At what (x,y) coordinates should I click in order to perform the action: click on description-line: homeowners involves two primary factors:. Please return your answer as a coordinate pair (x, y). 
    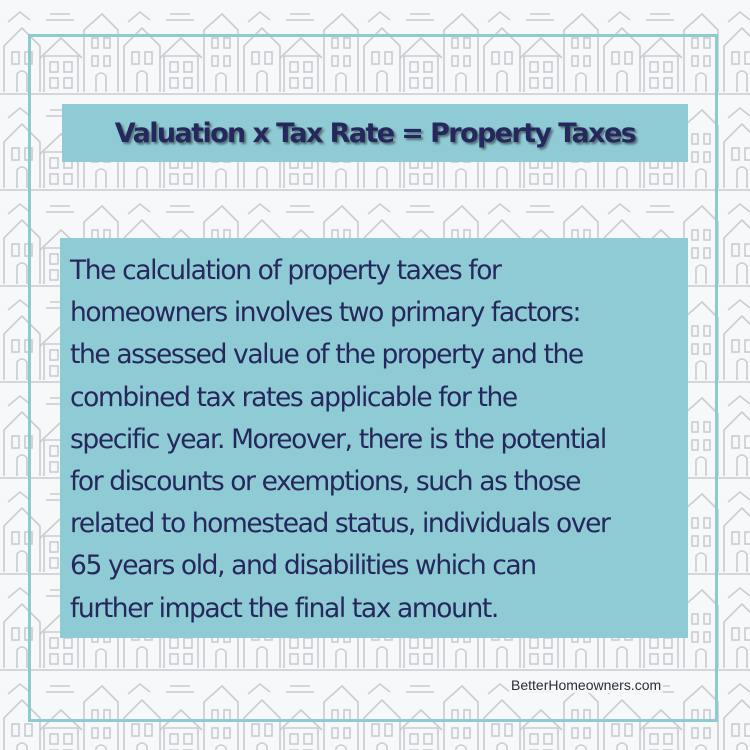
    Looking at the image, I should click on (325, 313).